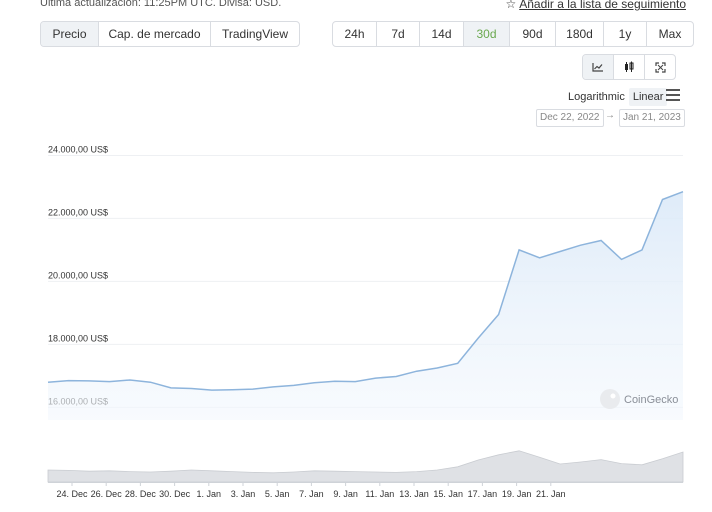 This screenshot has height=512, width=712. I want to click on tab-tradingview: TradingView, so click(255, 34).